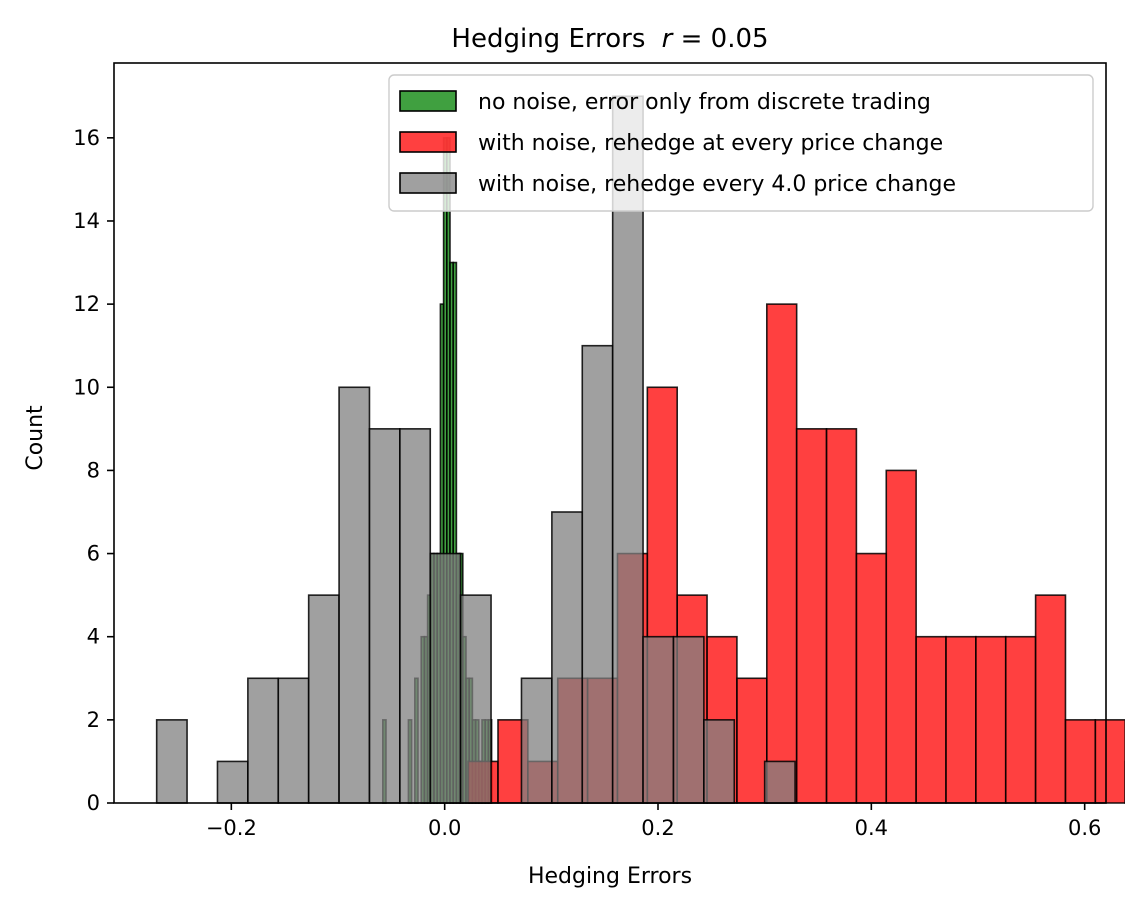  I want to click on y-tick-label: 10, so click(86, 387).